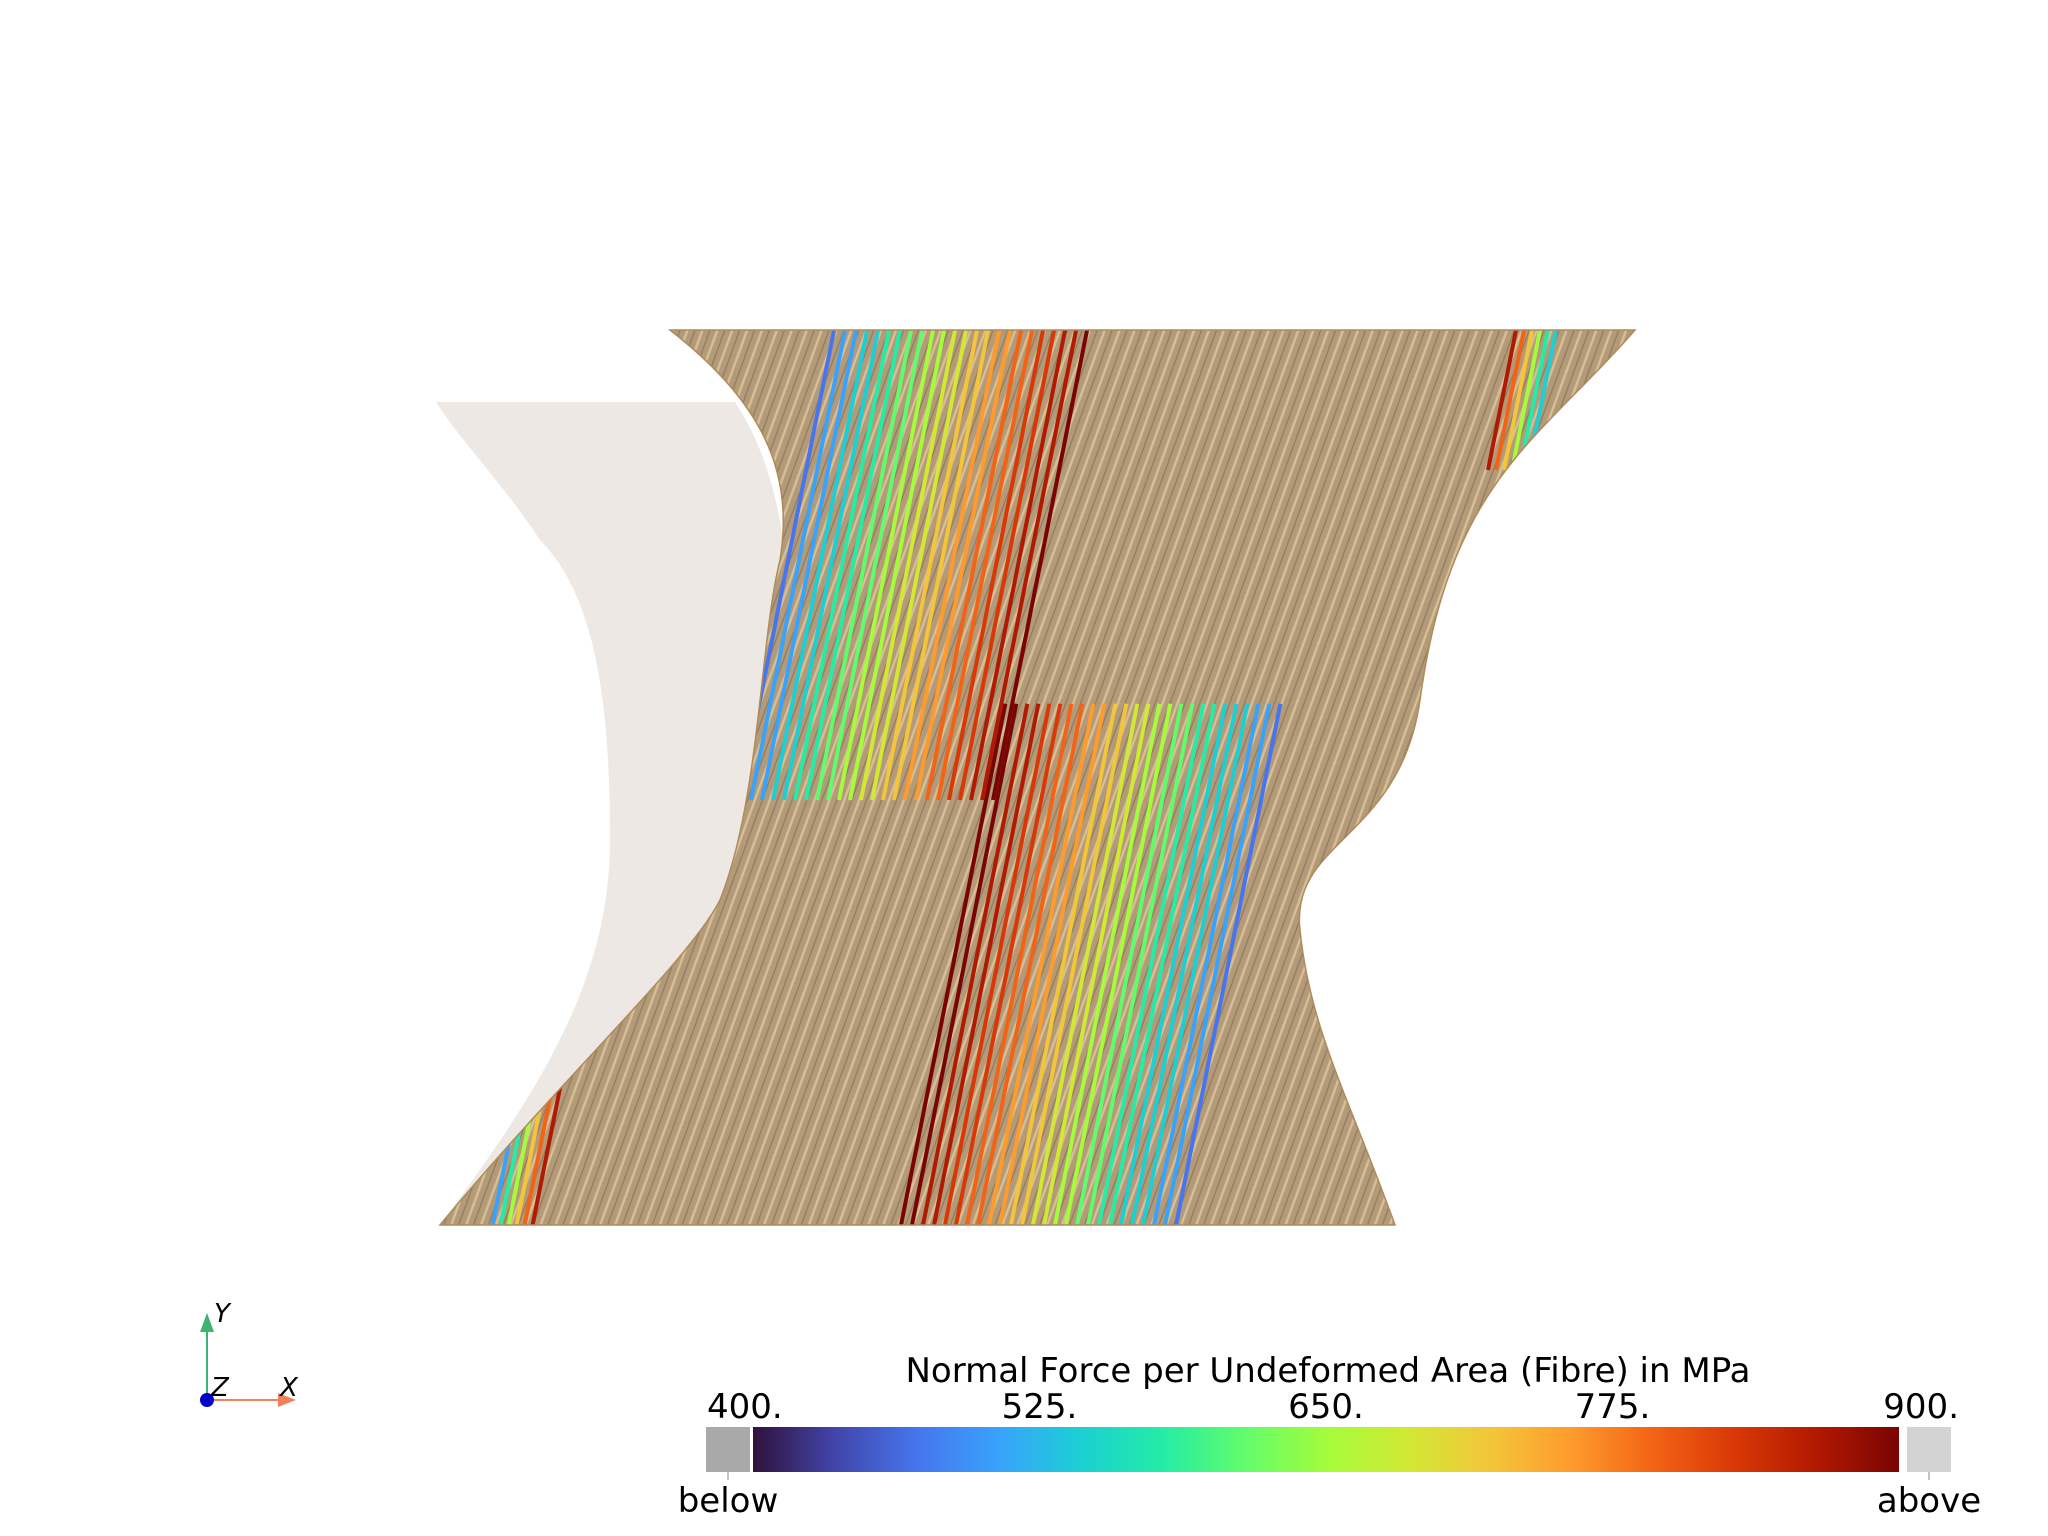 This screenshot has width=2048, height=1536. What do you see at coordinates (223, 1314) in the screenshot?
I see `y-axis-label: Y` at bounding box center [223, 1314].